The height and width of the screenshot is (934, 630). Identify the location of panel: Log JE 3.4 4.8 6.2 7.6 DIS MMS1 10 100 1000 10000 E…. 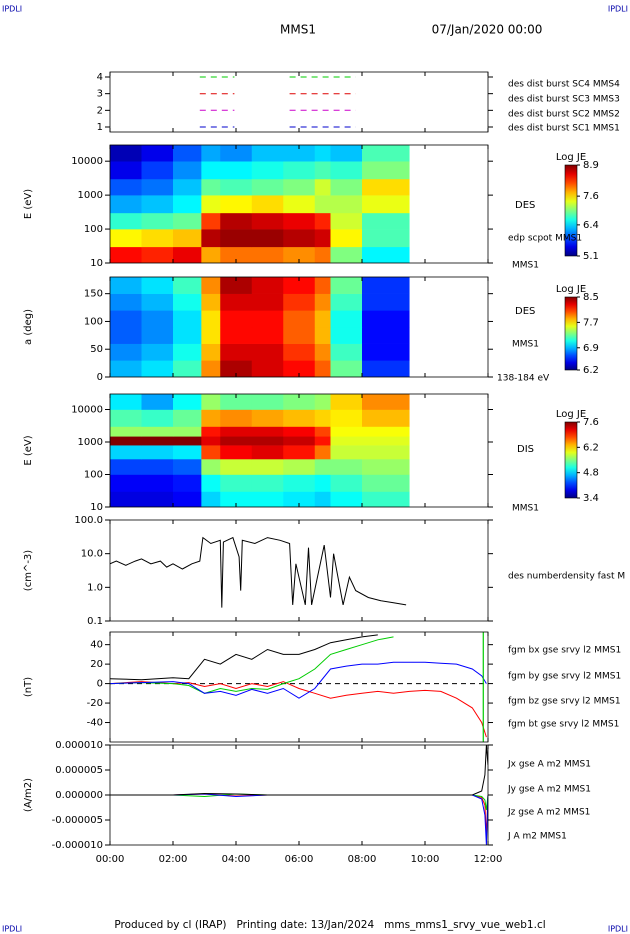
(311, 453).